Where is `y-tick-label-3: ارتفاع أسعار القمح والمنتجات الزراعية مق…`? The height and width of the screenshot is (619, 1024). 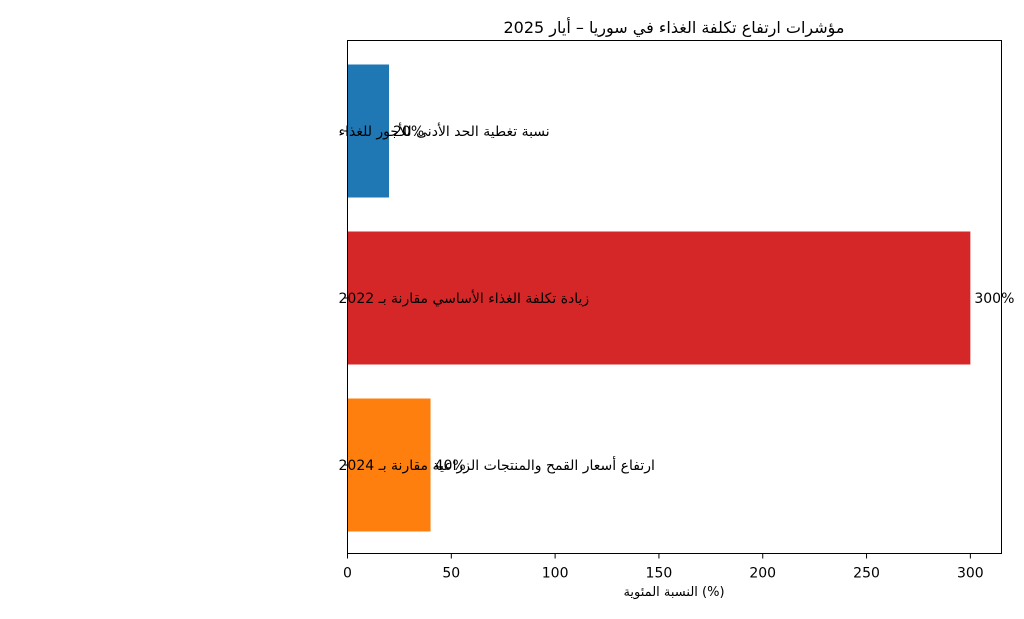
y-tick-label-3: ارتفاع أسعار القمح والمنتجات الزراعية مق… is located at coordinates (497, 465).